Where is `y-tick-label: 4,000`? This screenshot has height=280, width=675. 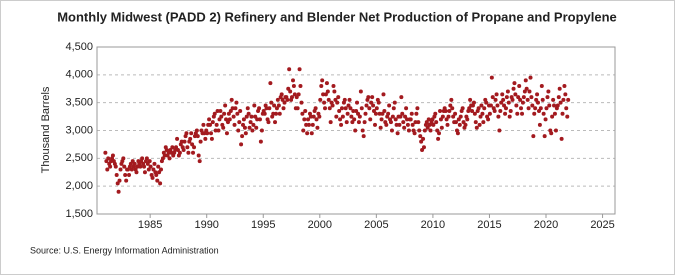
y-tick-label: 4,000 is located at coordinates (79, 75).